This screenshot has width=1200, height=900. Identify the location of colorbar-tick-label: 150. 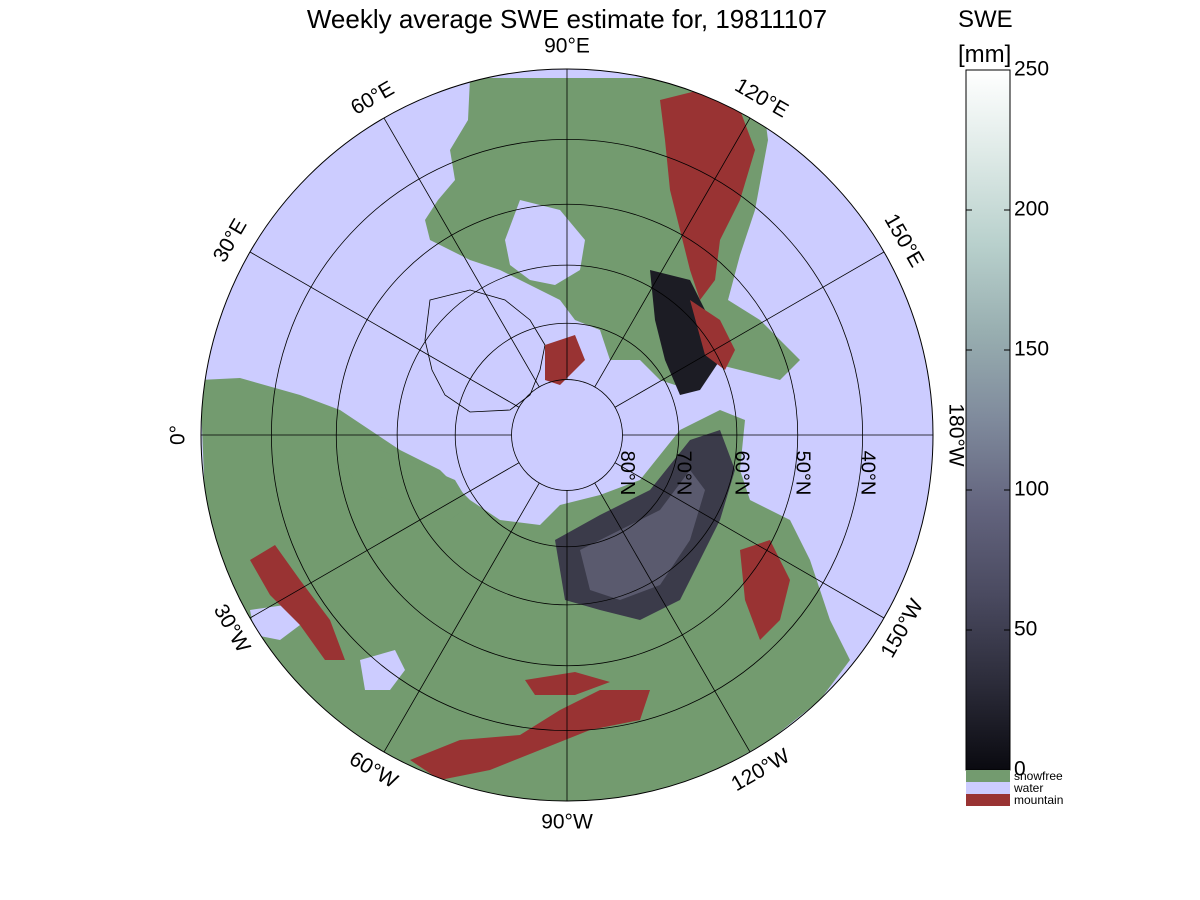
(1031, 349).